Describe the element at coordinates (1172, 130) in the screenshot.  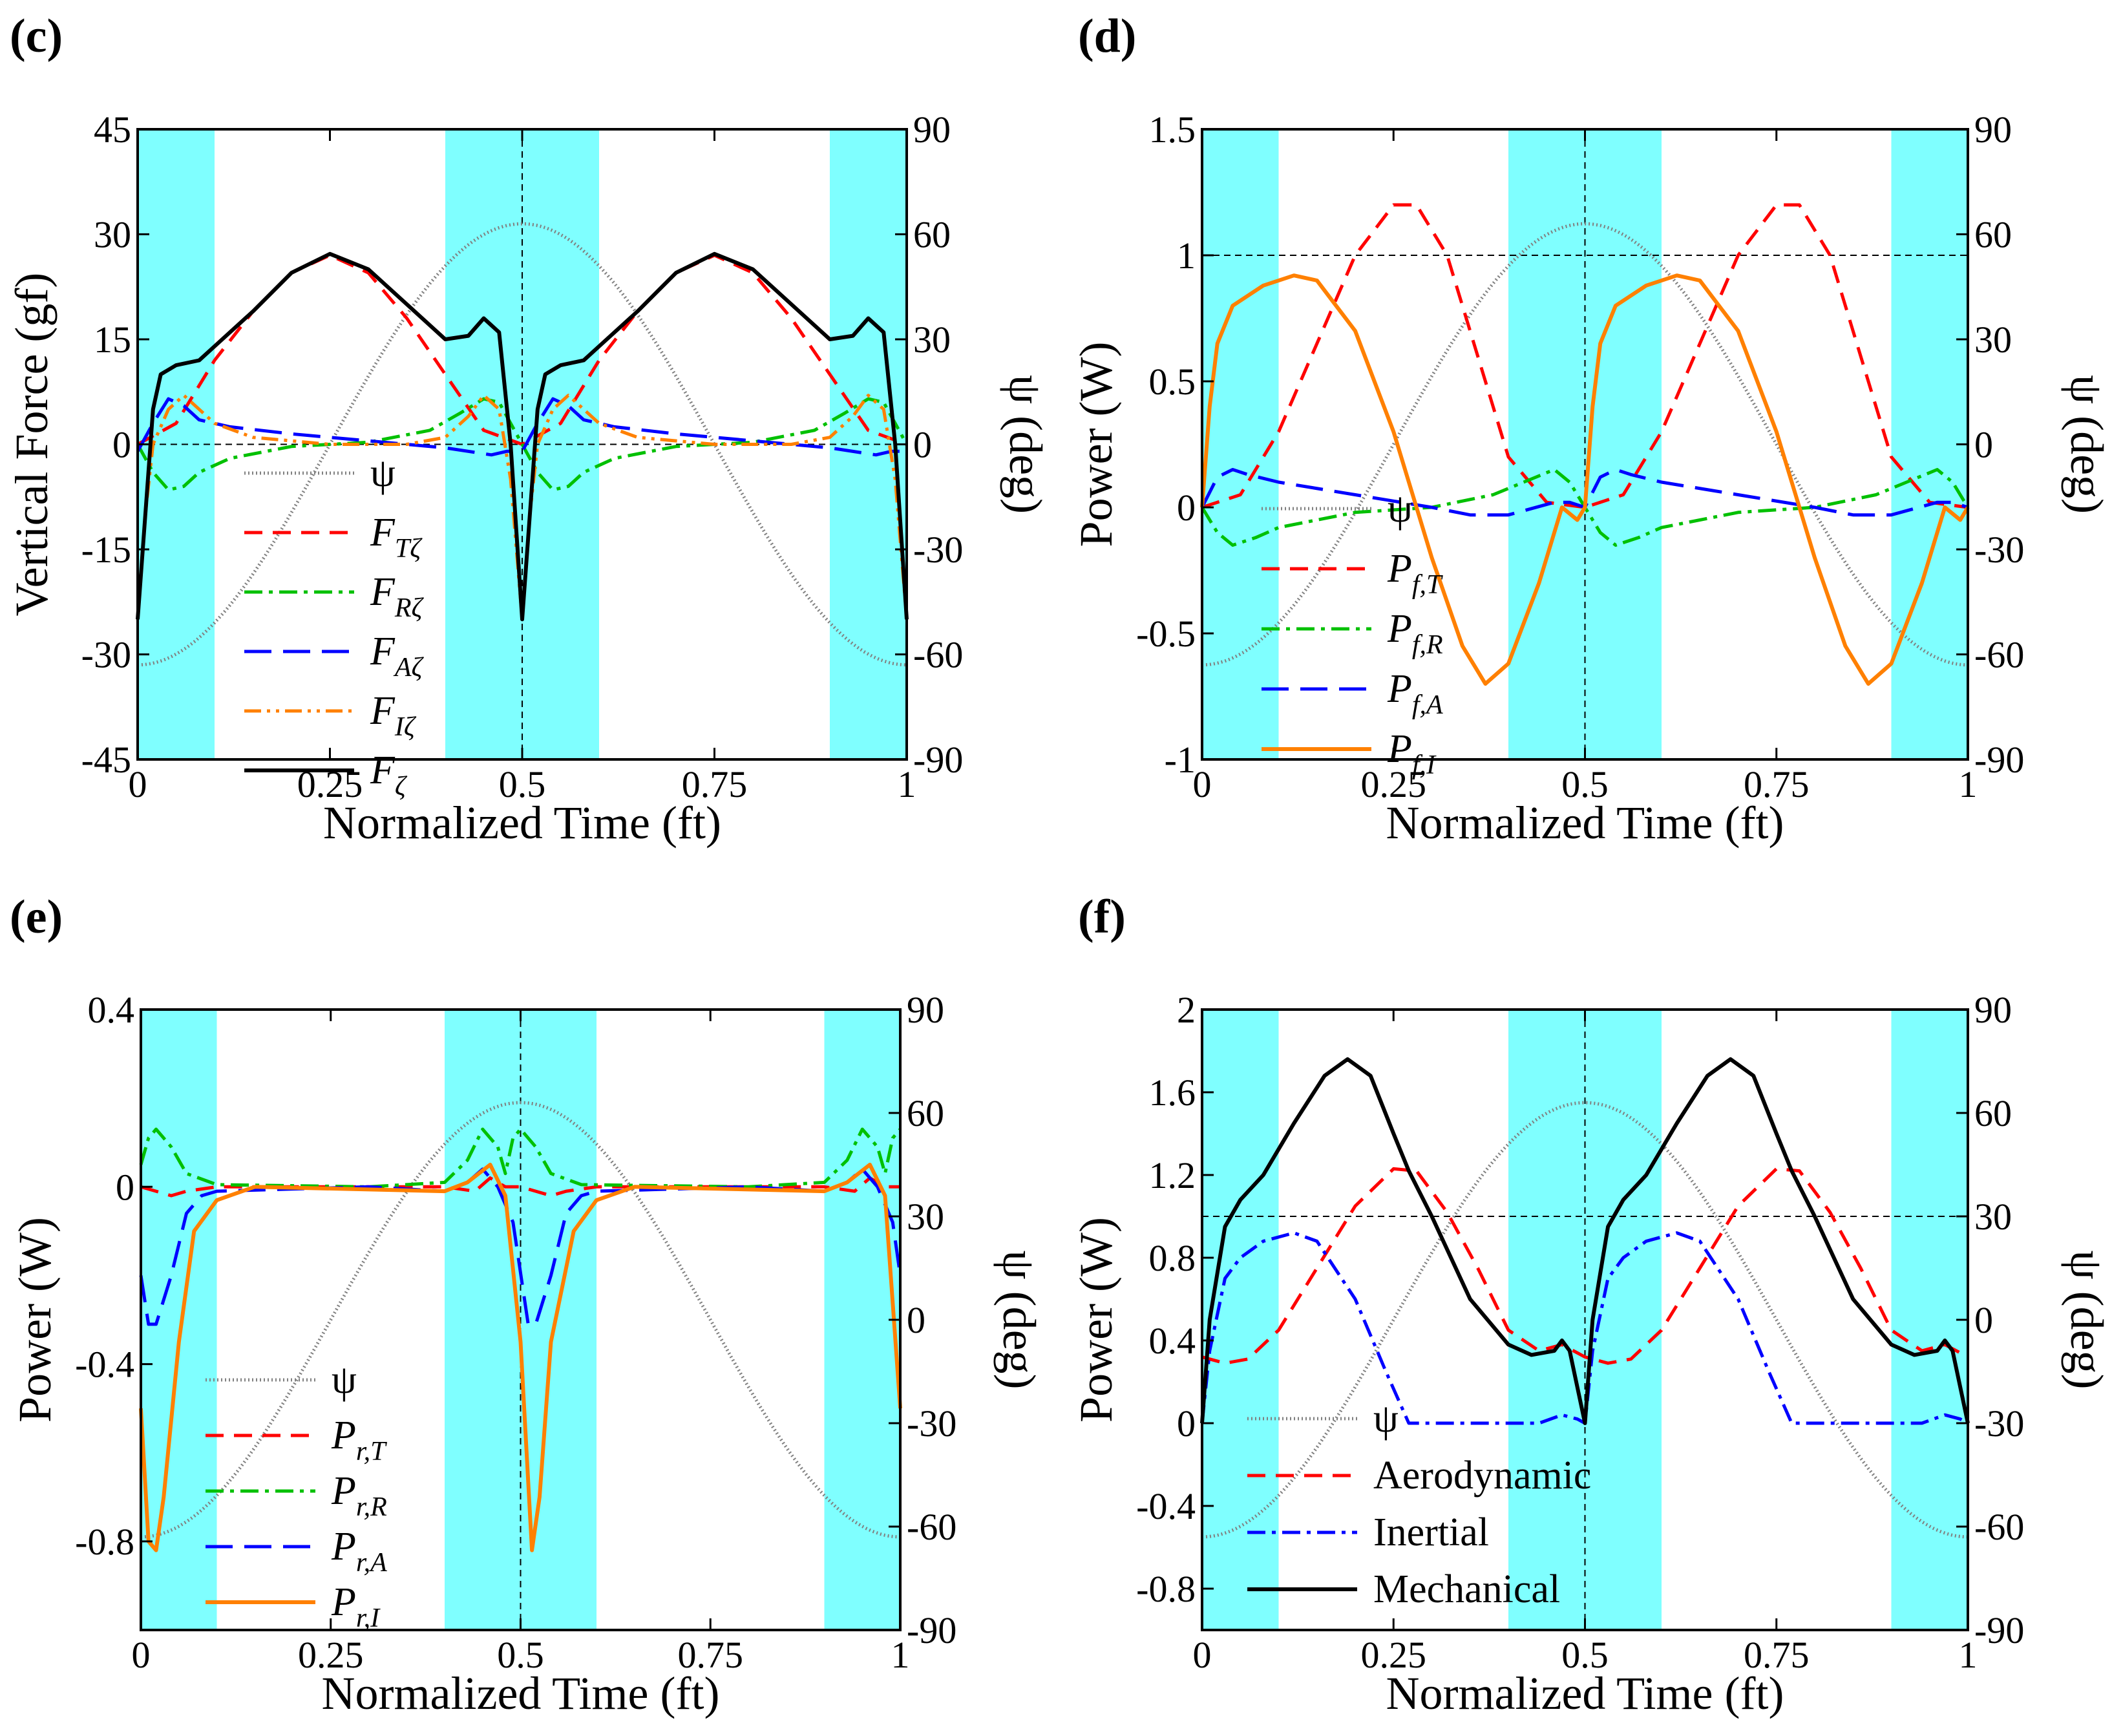
I see `ytick-label: 1.5` at that location.